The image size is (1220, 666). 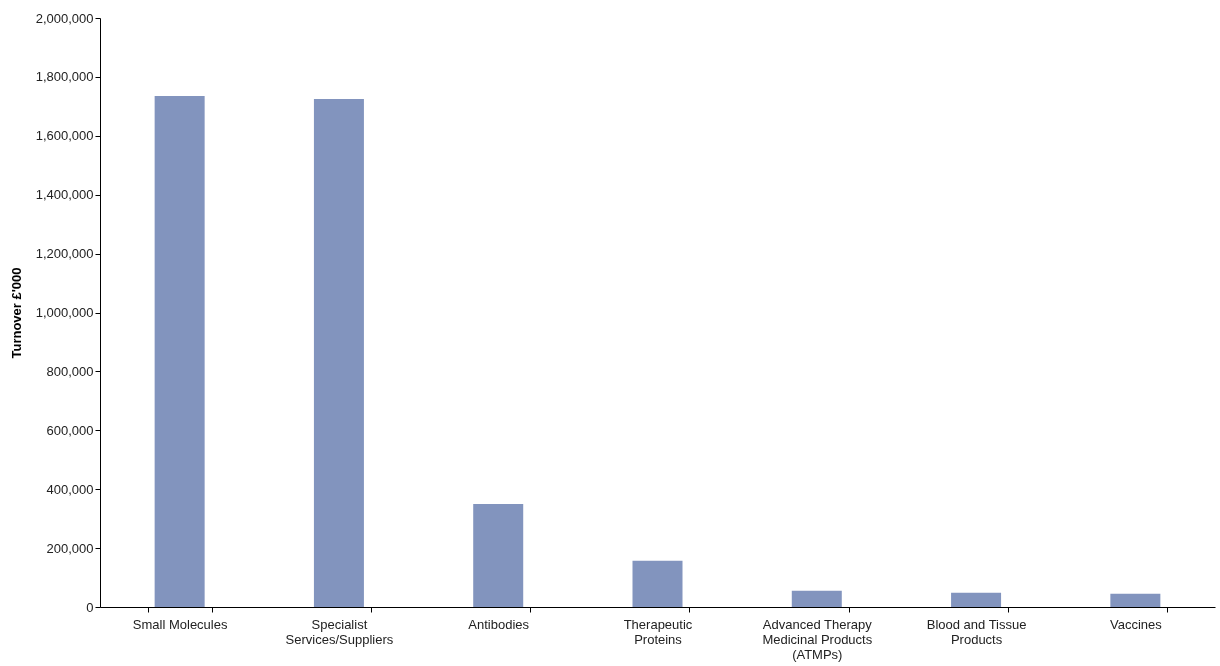 I want to click on x-tick-label: Vaccines, so click(x=1136, y=624).